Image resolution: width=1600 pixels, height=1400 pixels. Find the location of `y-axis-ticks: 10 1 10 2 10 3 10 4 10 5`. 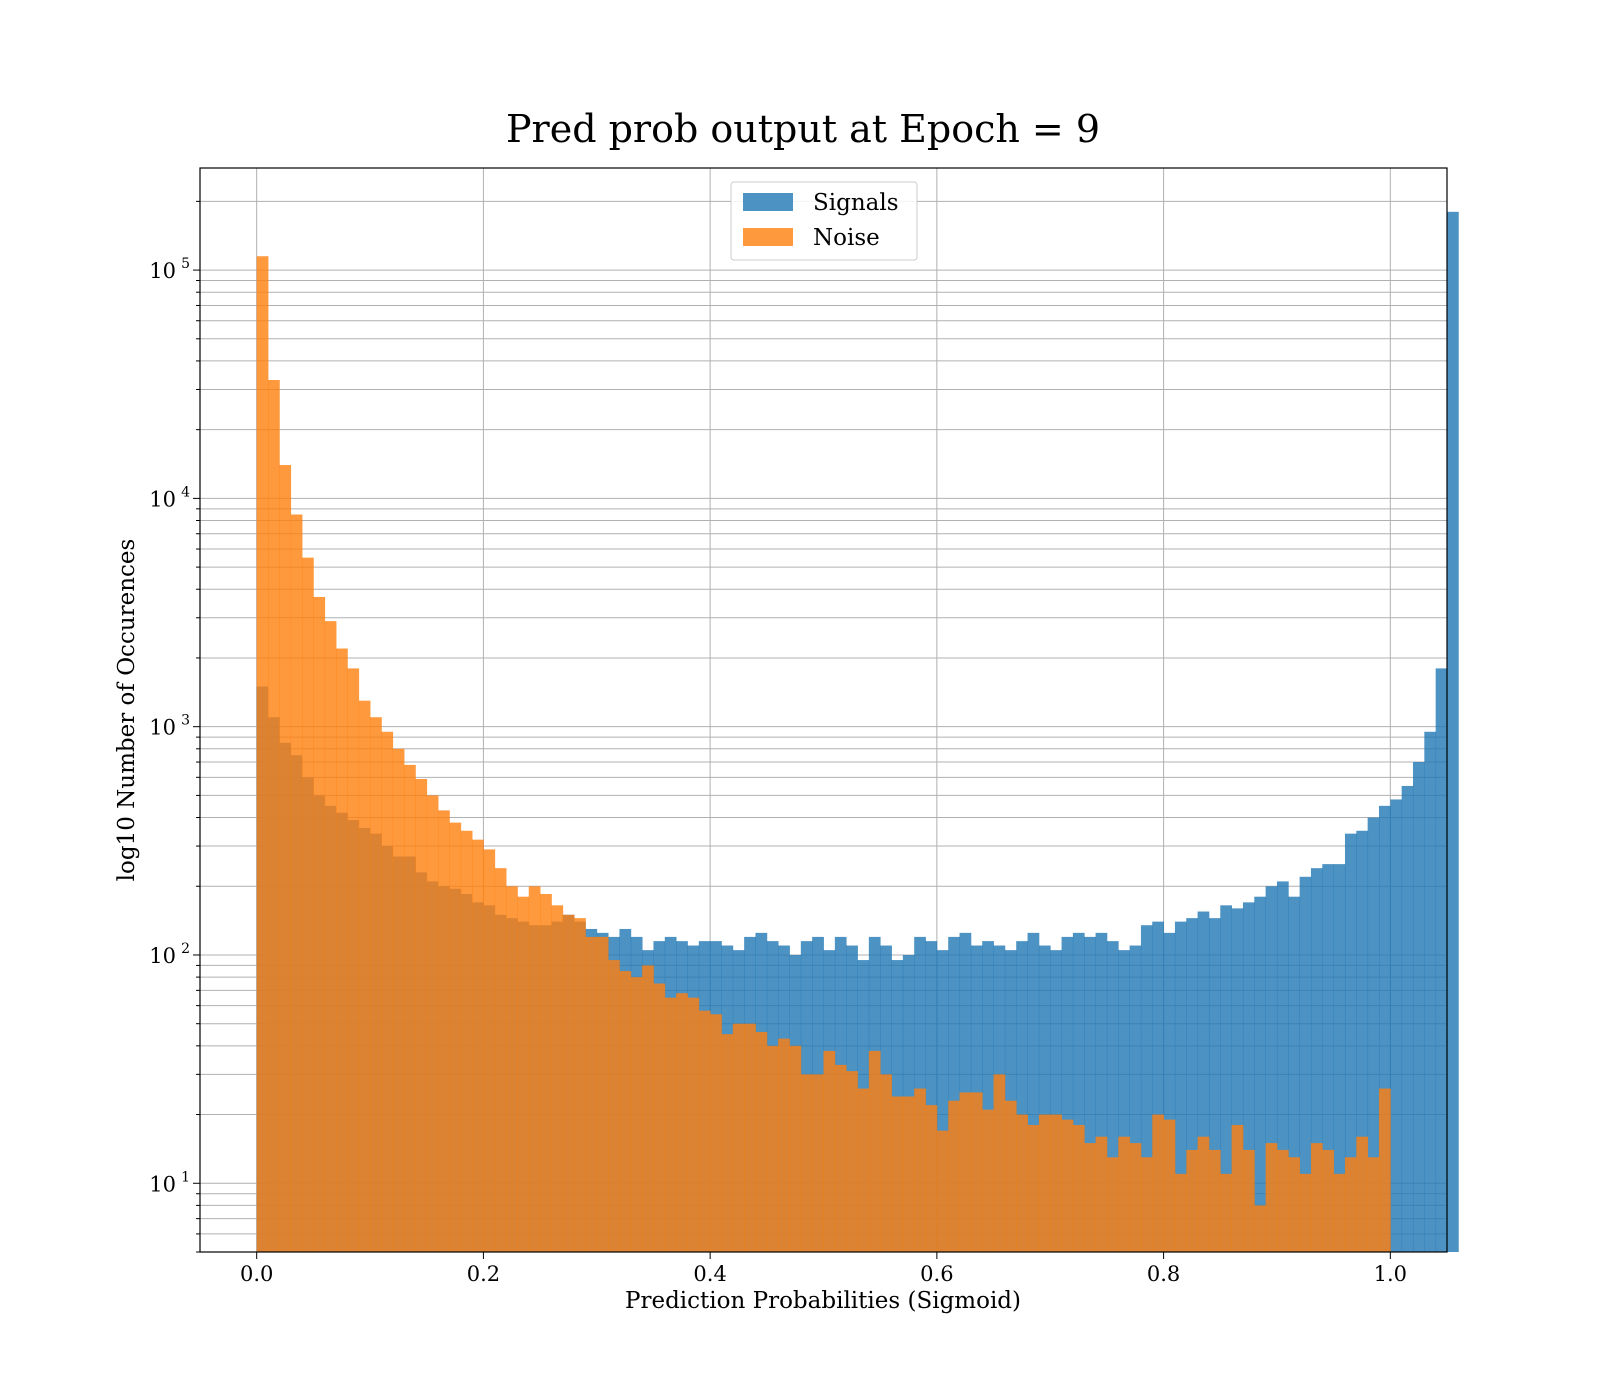

y-axis-ticks: 10 1 10 2 10 3 10 4 10 5 is located at coordinates (174, 726).